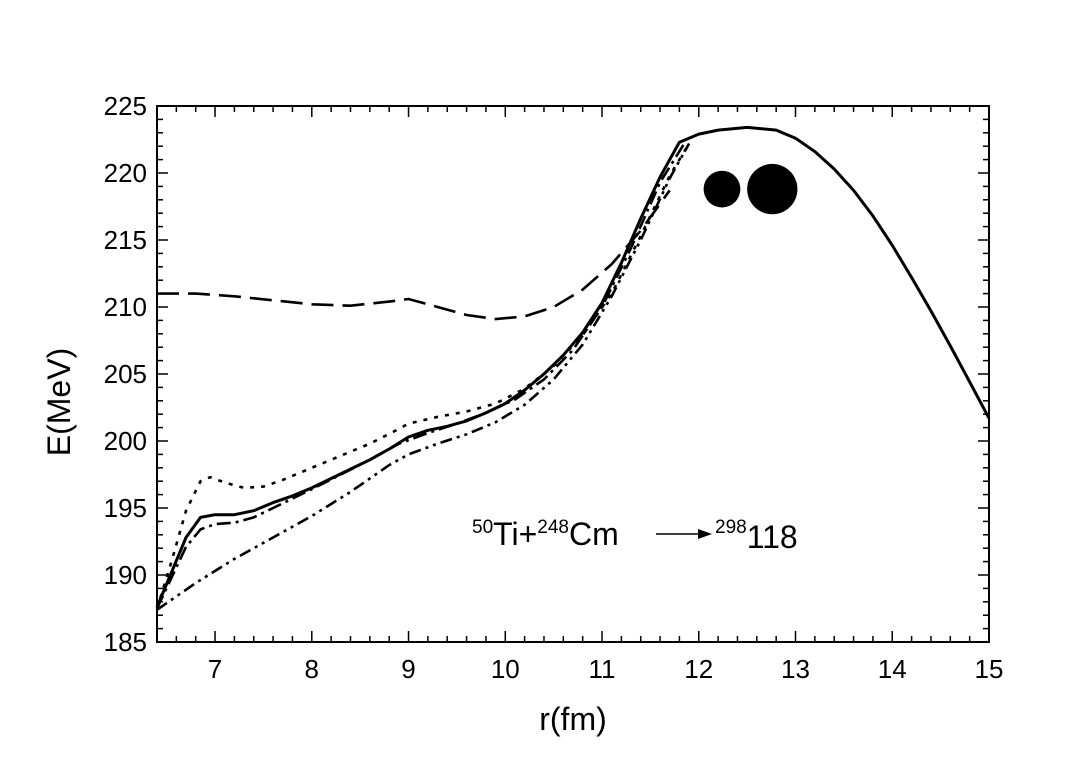 This screenshot has height=760, width=1090. Describe the element at coordinates (215, 669) in the screenshot. I see `x-tick-label: 7` at that location.